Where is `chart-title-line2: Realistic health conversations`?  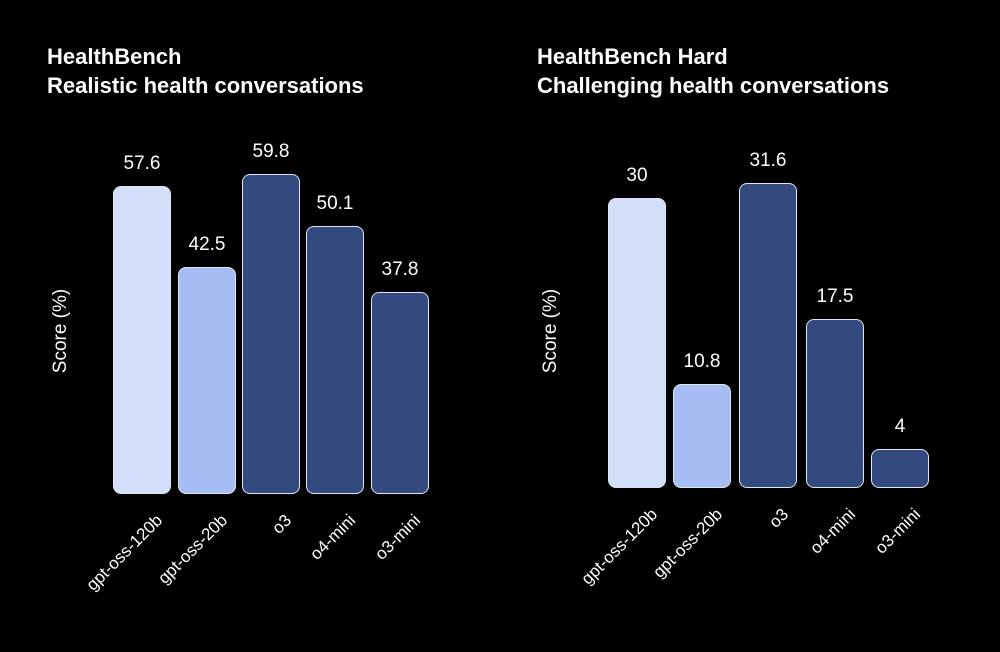
chart-title-line2: Realistic health conversations is located at coordinates (205, 85).